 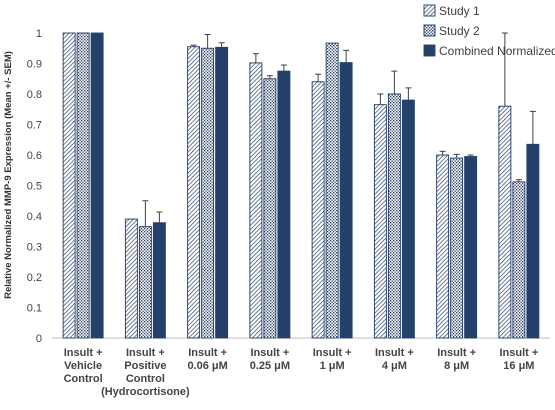 I want to click on x-tick-label: Insult +0.06 μM, so click(x=207, y=359).